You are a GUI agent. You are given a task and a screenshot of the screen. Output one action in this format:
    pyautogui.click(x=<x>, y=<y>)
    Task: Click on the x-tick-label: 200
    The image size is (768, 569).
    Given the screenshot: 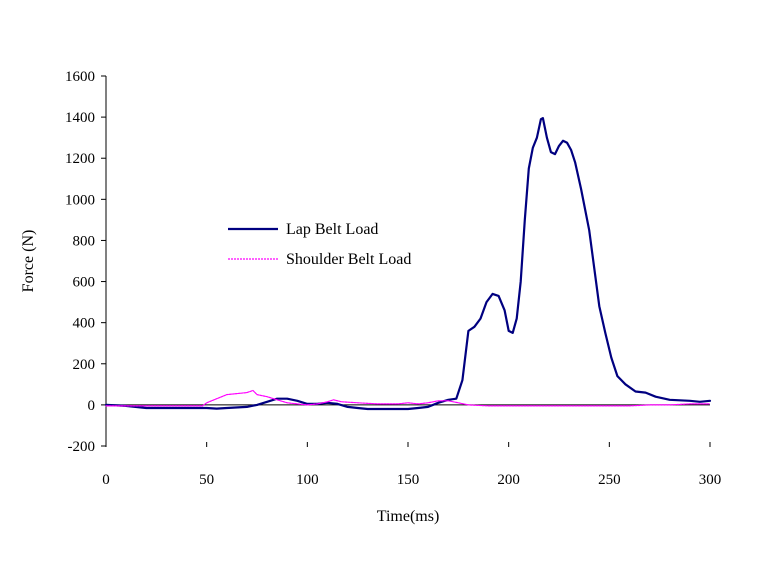 What is the action you would take?
    pyautogui.click(x=508, y=480)
    